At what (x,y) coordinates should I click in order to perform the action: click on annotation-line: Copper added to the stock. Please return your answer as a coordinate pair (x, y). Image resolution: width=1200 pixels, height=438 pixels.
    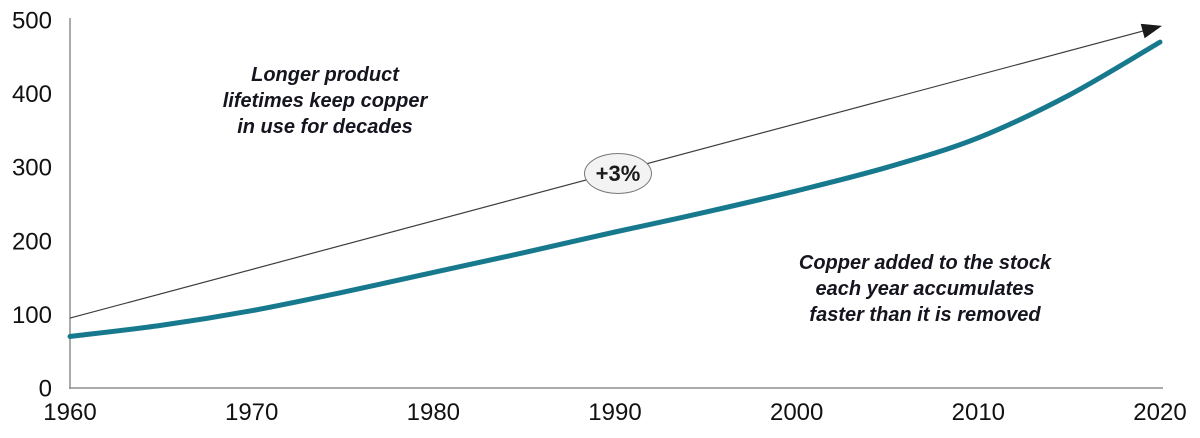
    Looking at the image, I should click on (925, 263).